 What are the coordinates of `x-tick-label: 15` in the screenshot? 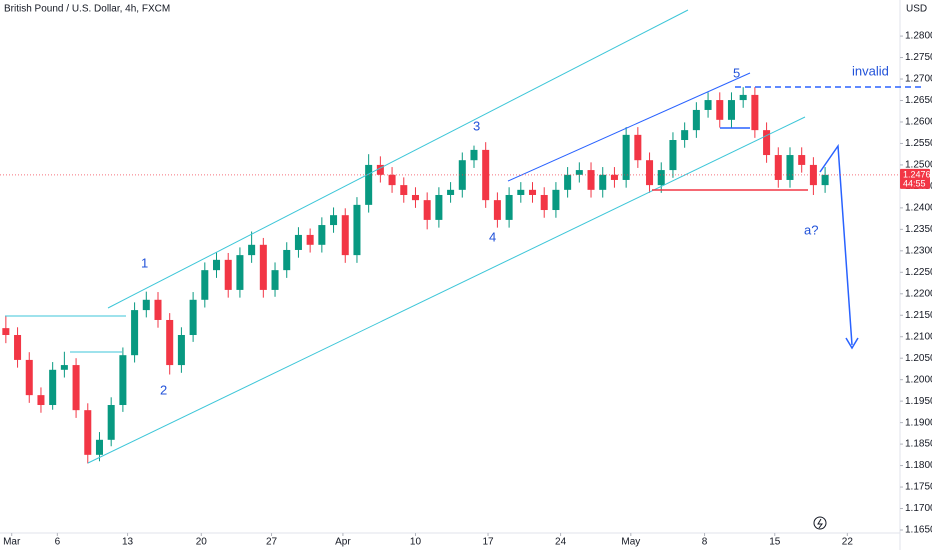 It's located at (775, 542).